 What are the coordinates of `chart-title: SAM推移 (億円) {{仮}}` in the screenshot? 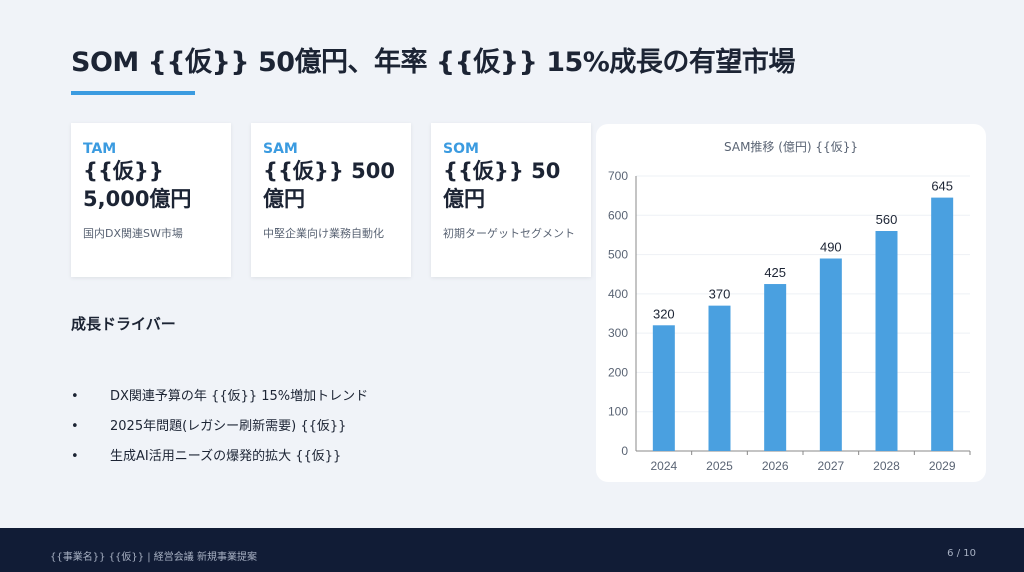 It's located at (791, 147).